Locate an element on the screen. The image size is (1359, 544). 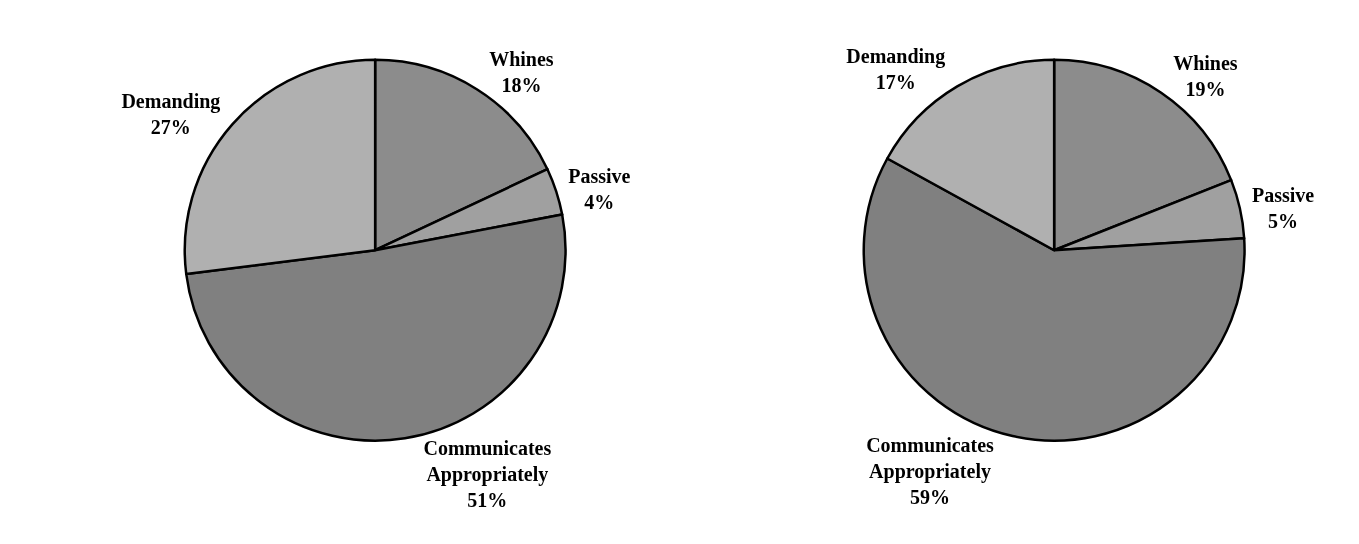
data-label: 59% is located at coordinates (930, 497).